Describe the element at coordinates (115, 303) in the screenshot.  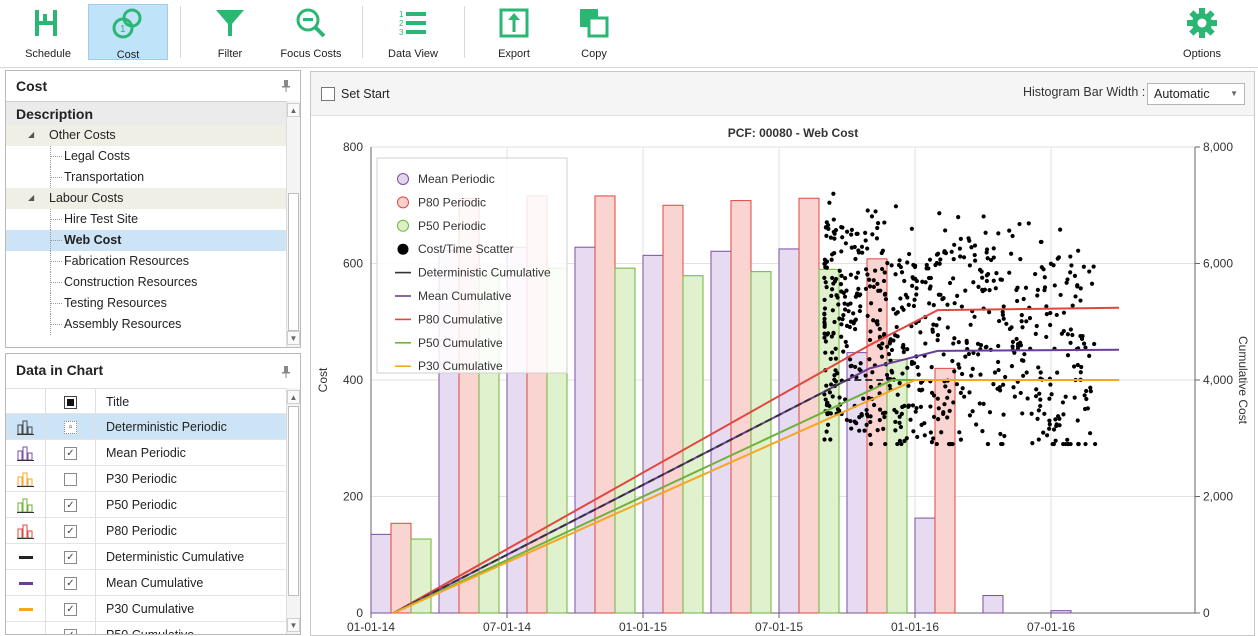
I see `tree-item-label: Testing Resources` at that location.